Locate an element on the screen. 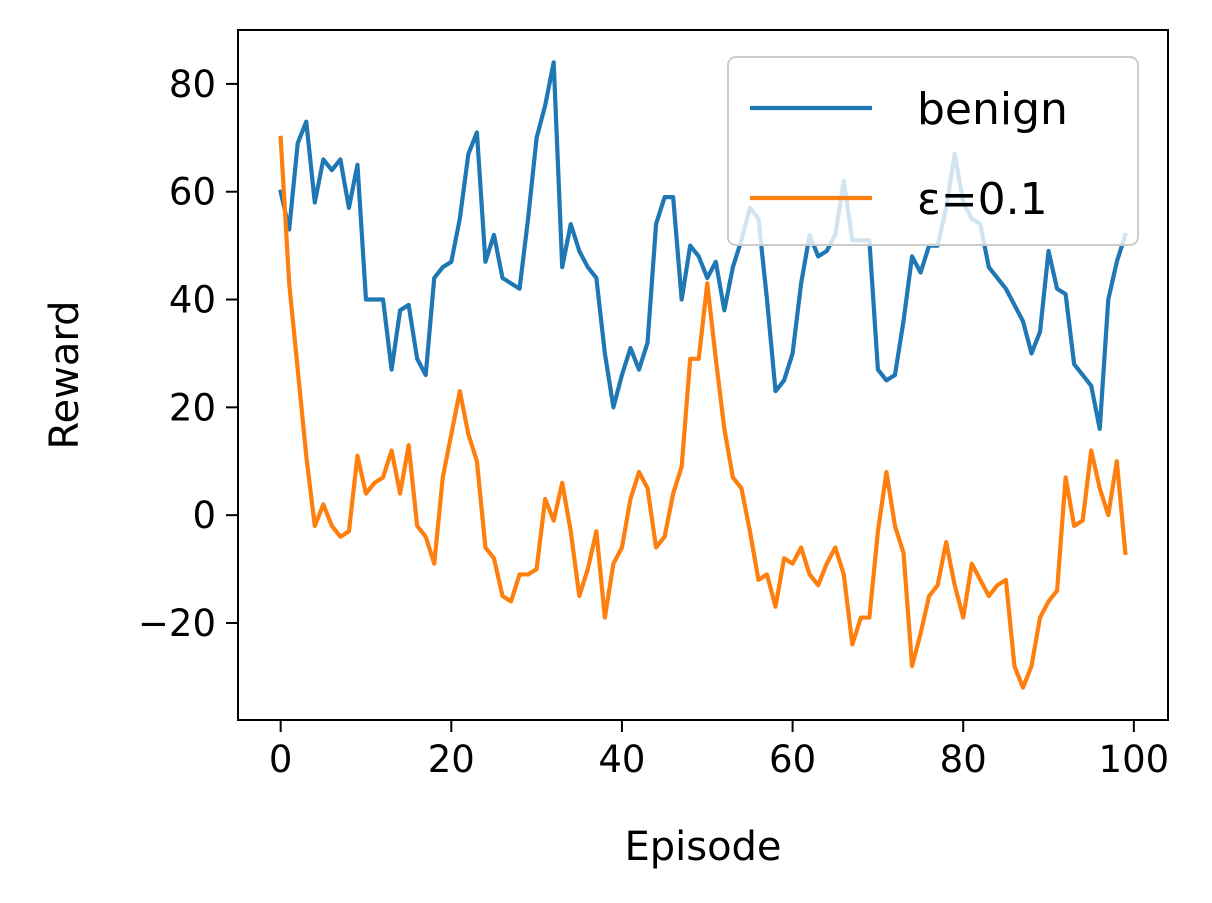  legend-label: benign is located at coordinates (992, 109).